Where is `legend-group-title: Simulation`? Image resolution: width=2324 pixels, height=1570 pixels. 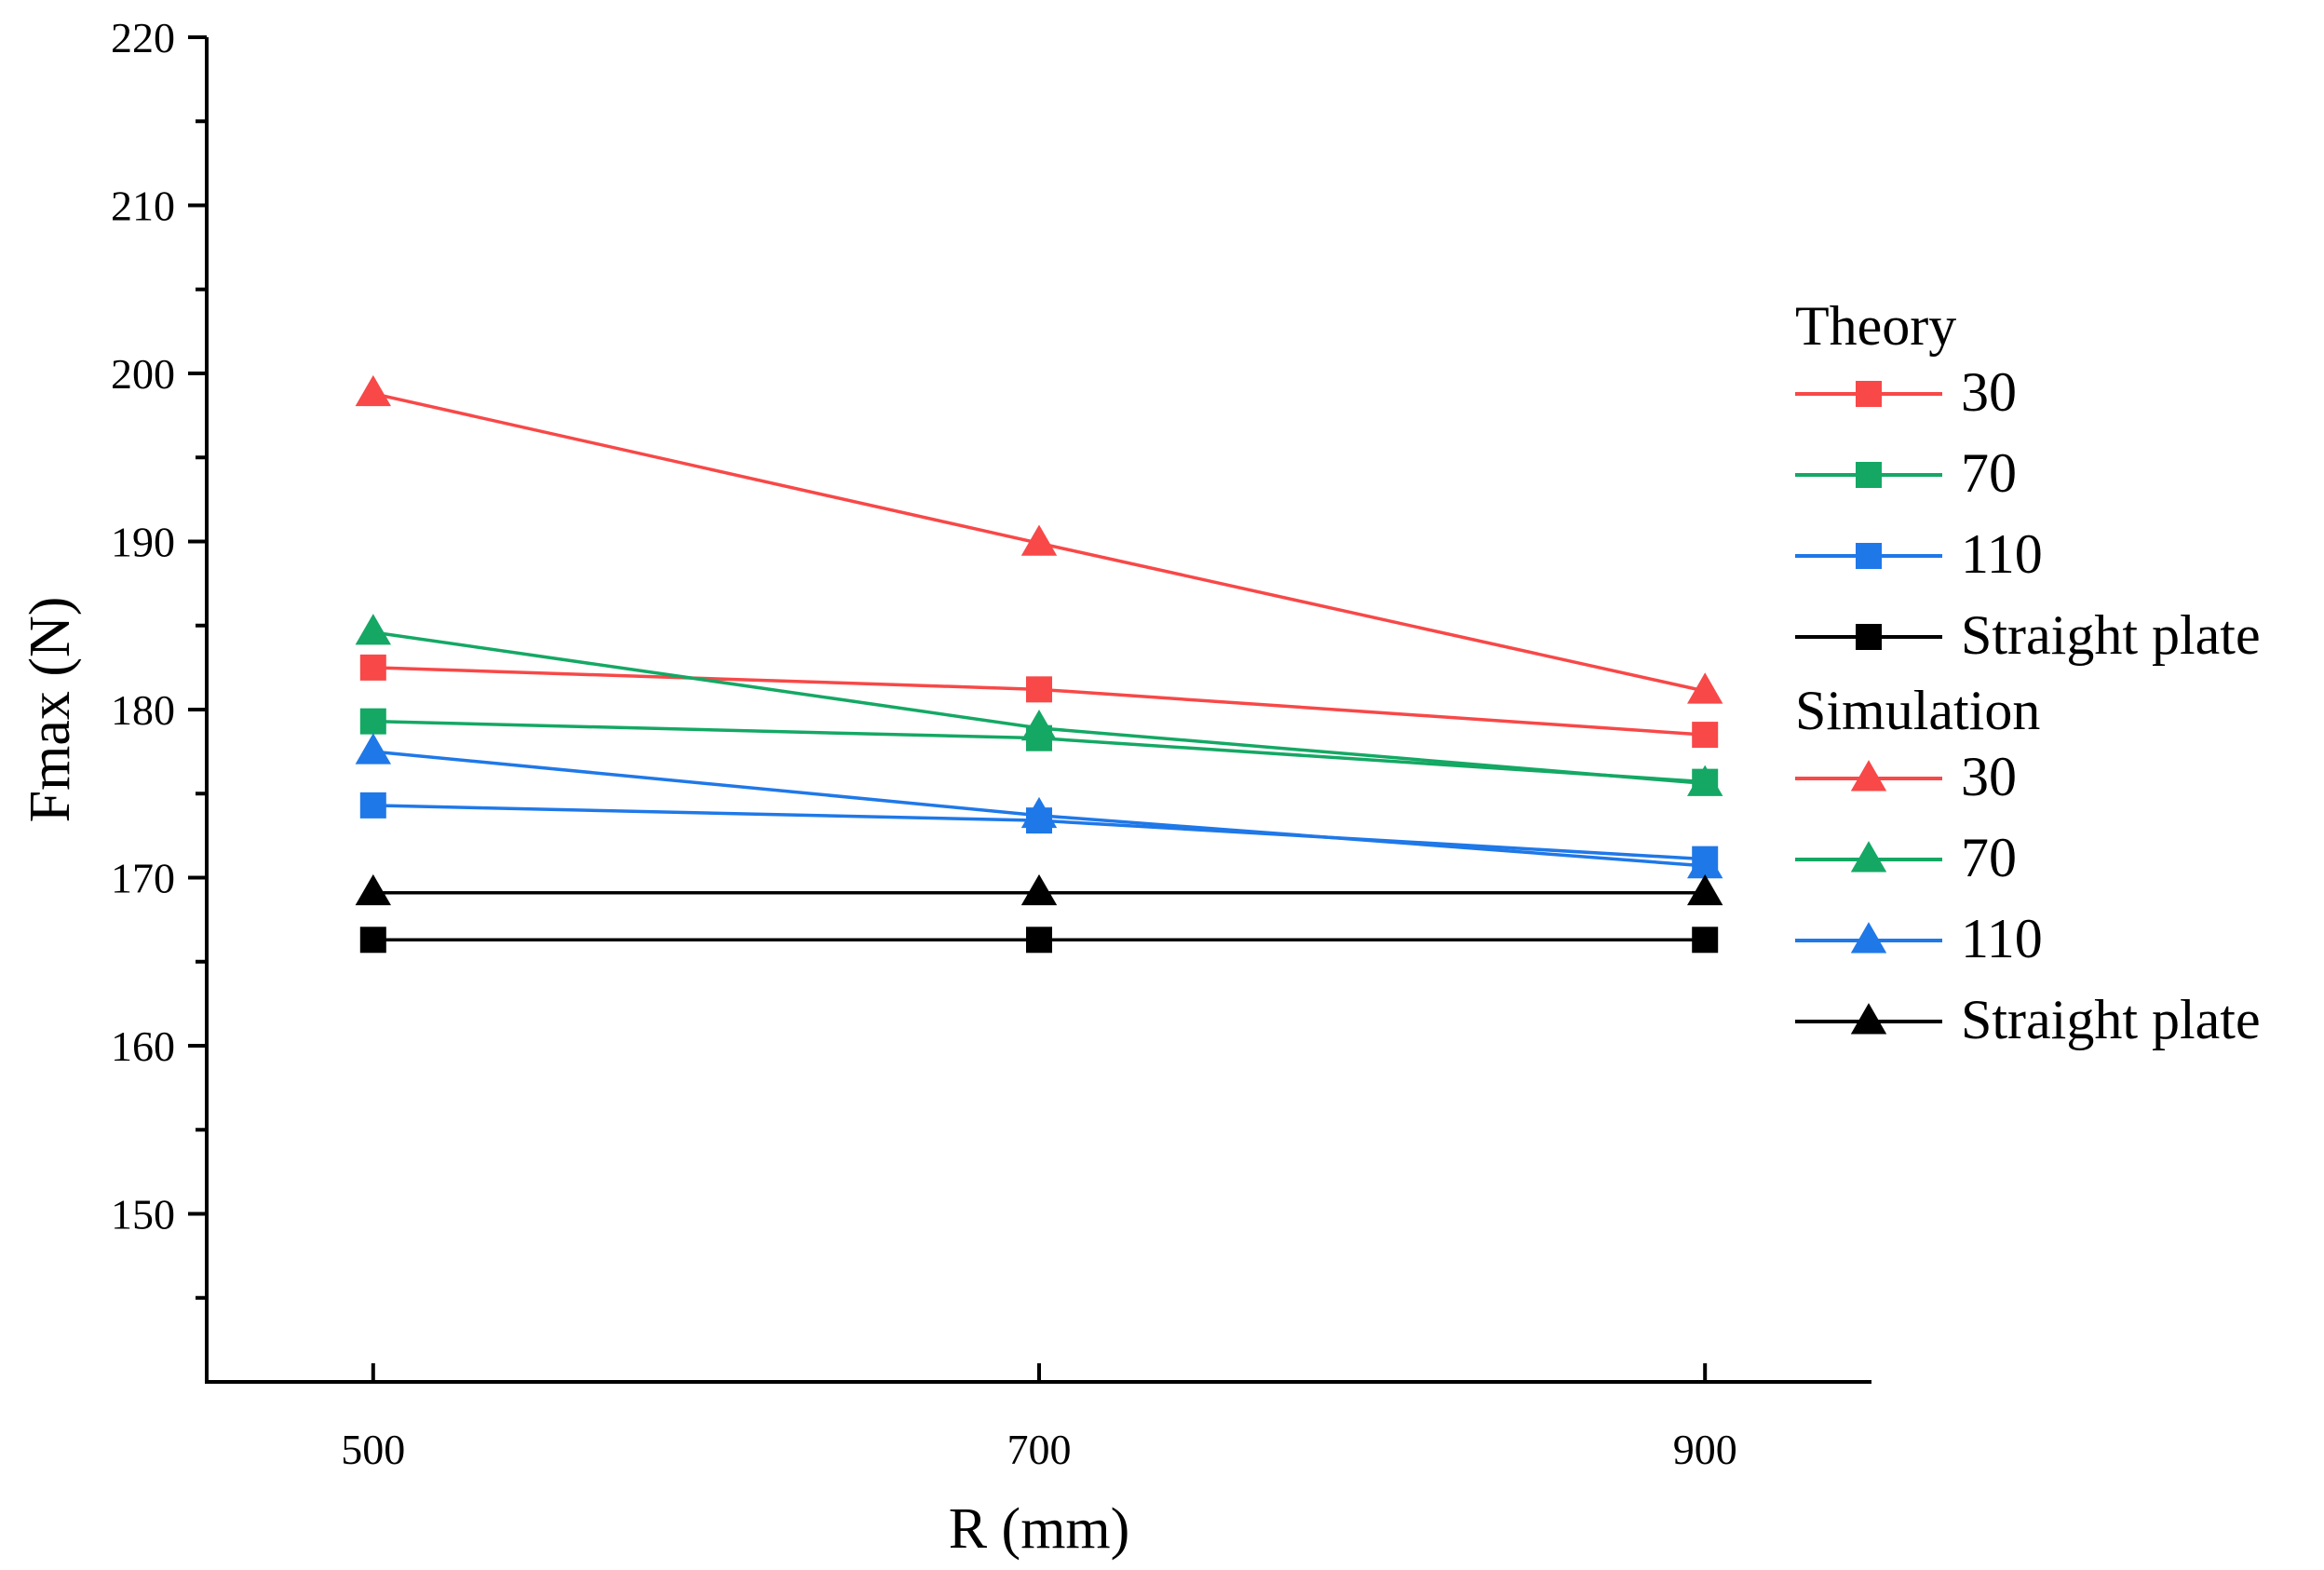
legend-group-title: Simulation is located at coordinates (1918, 710).